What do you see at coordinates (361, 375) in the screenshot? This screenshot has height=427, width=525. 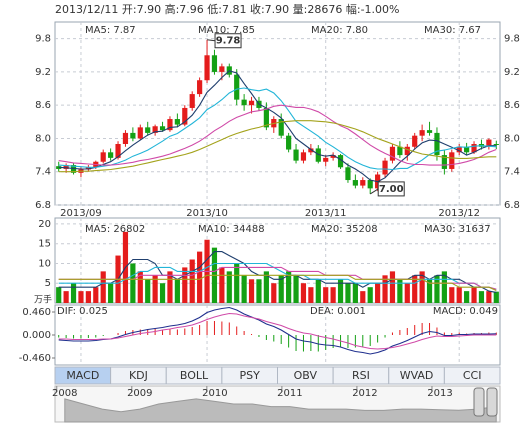 I see `indicator-tab-label: RSI` at bounding box center [361, 375].